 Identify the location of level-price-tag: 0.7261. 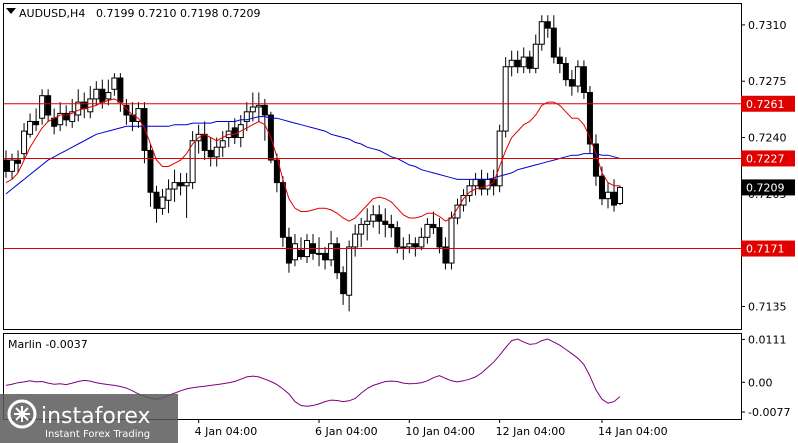
(768, 103).